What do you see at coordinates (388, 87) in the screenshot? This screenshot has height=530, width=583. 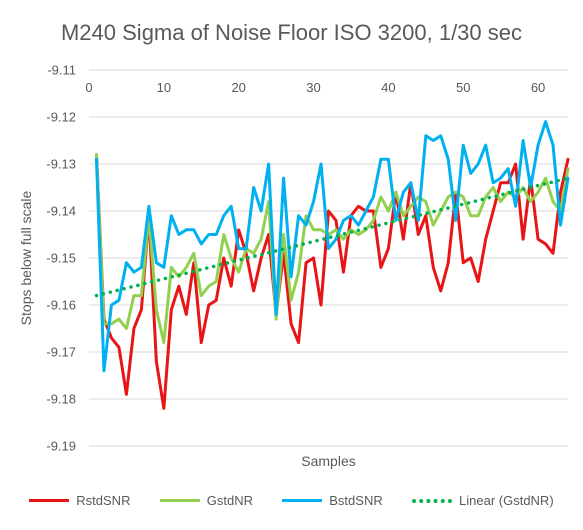 I see `x-tick-label: 40` at bounding box center [388, 87].